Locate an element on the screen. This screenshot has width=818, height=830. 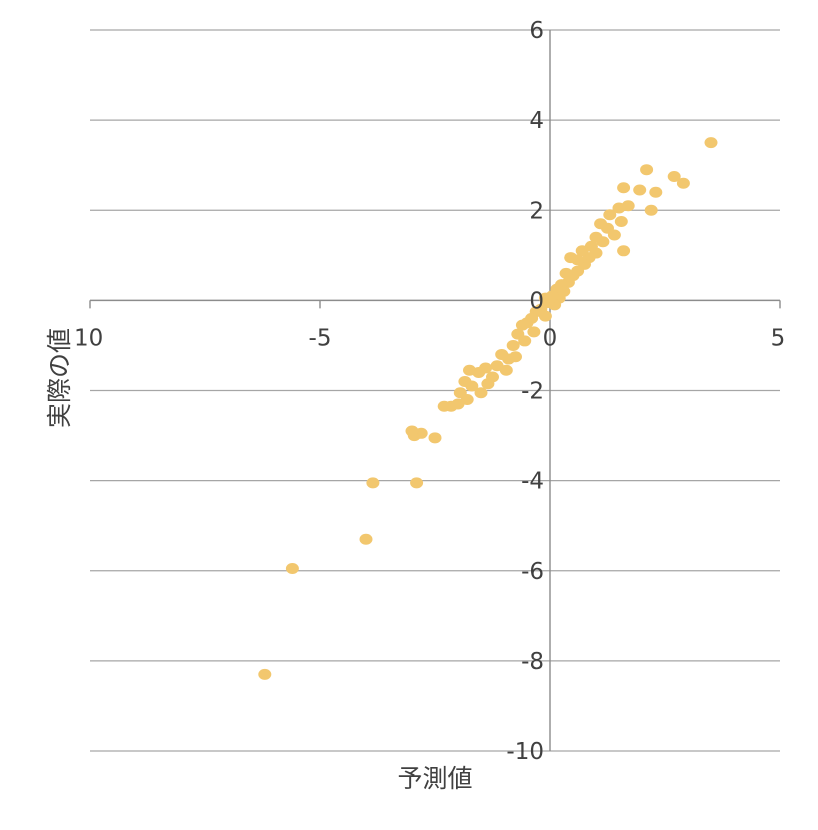
x-tick-label: 0 is located at coordinates (550, 338).